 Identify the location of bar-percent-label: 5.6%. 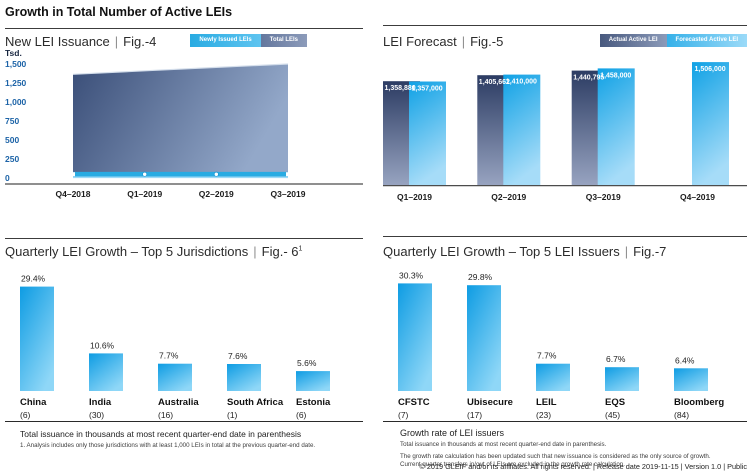
(307, 363).